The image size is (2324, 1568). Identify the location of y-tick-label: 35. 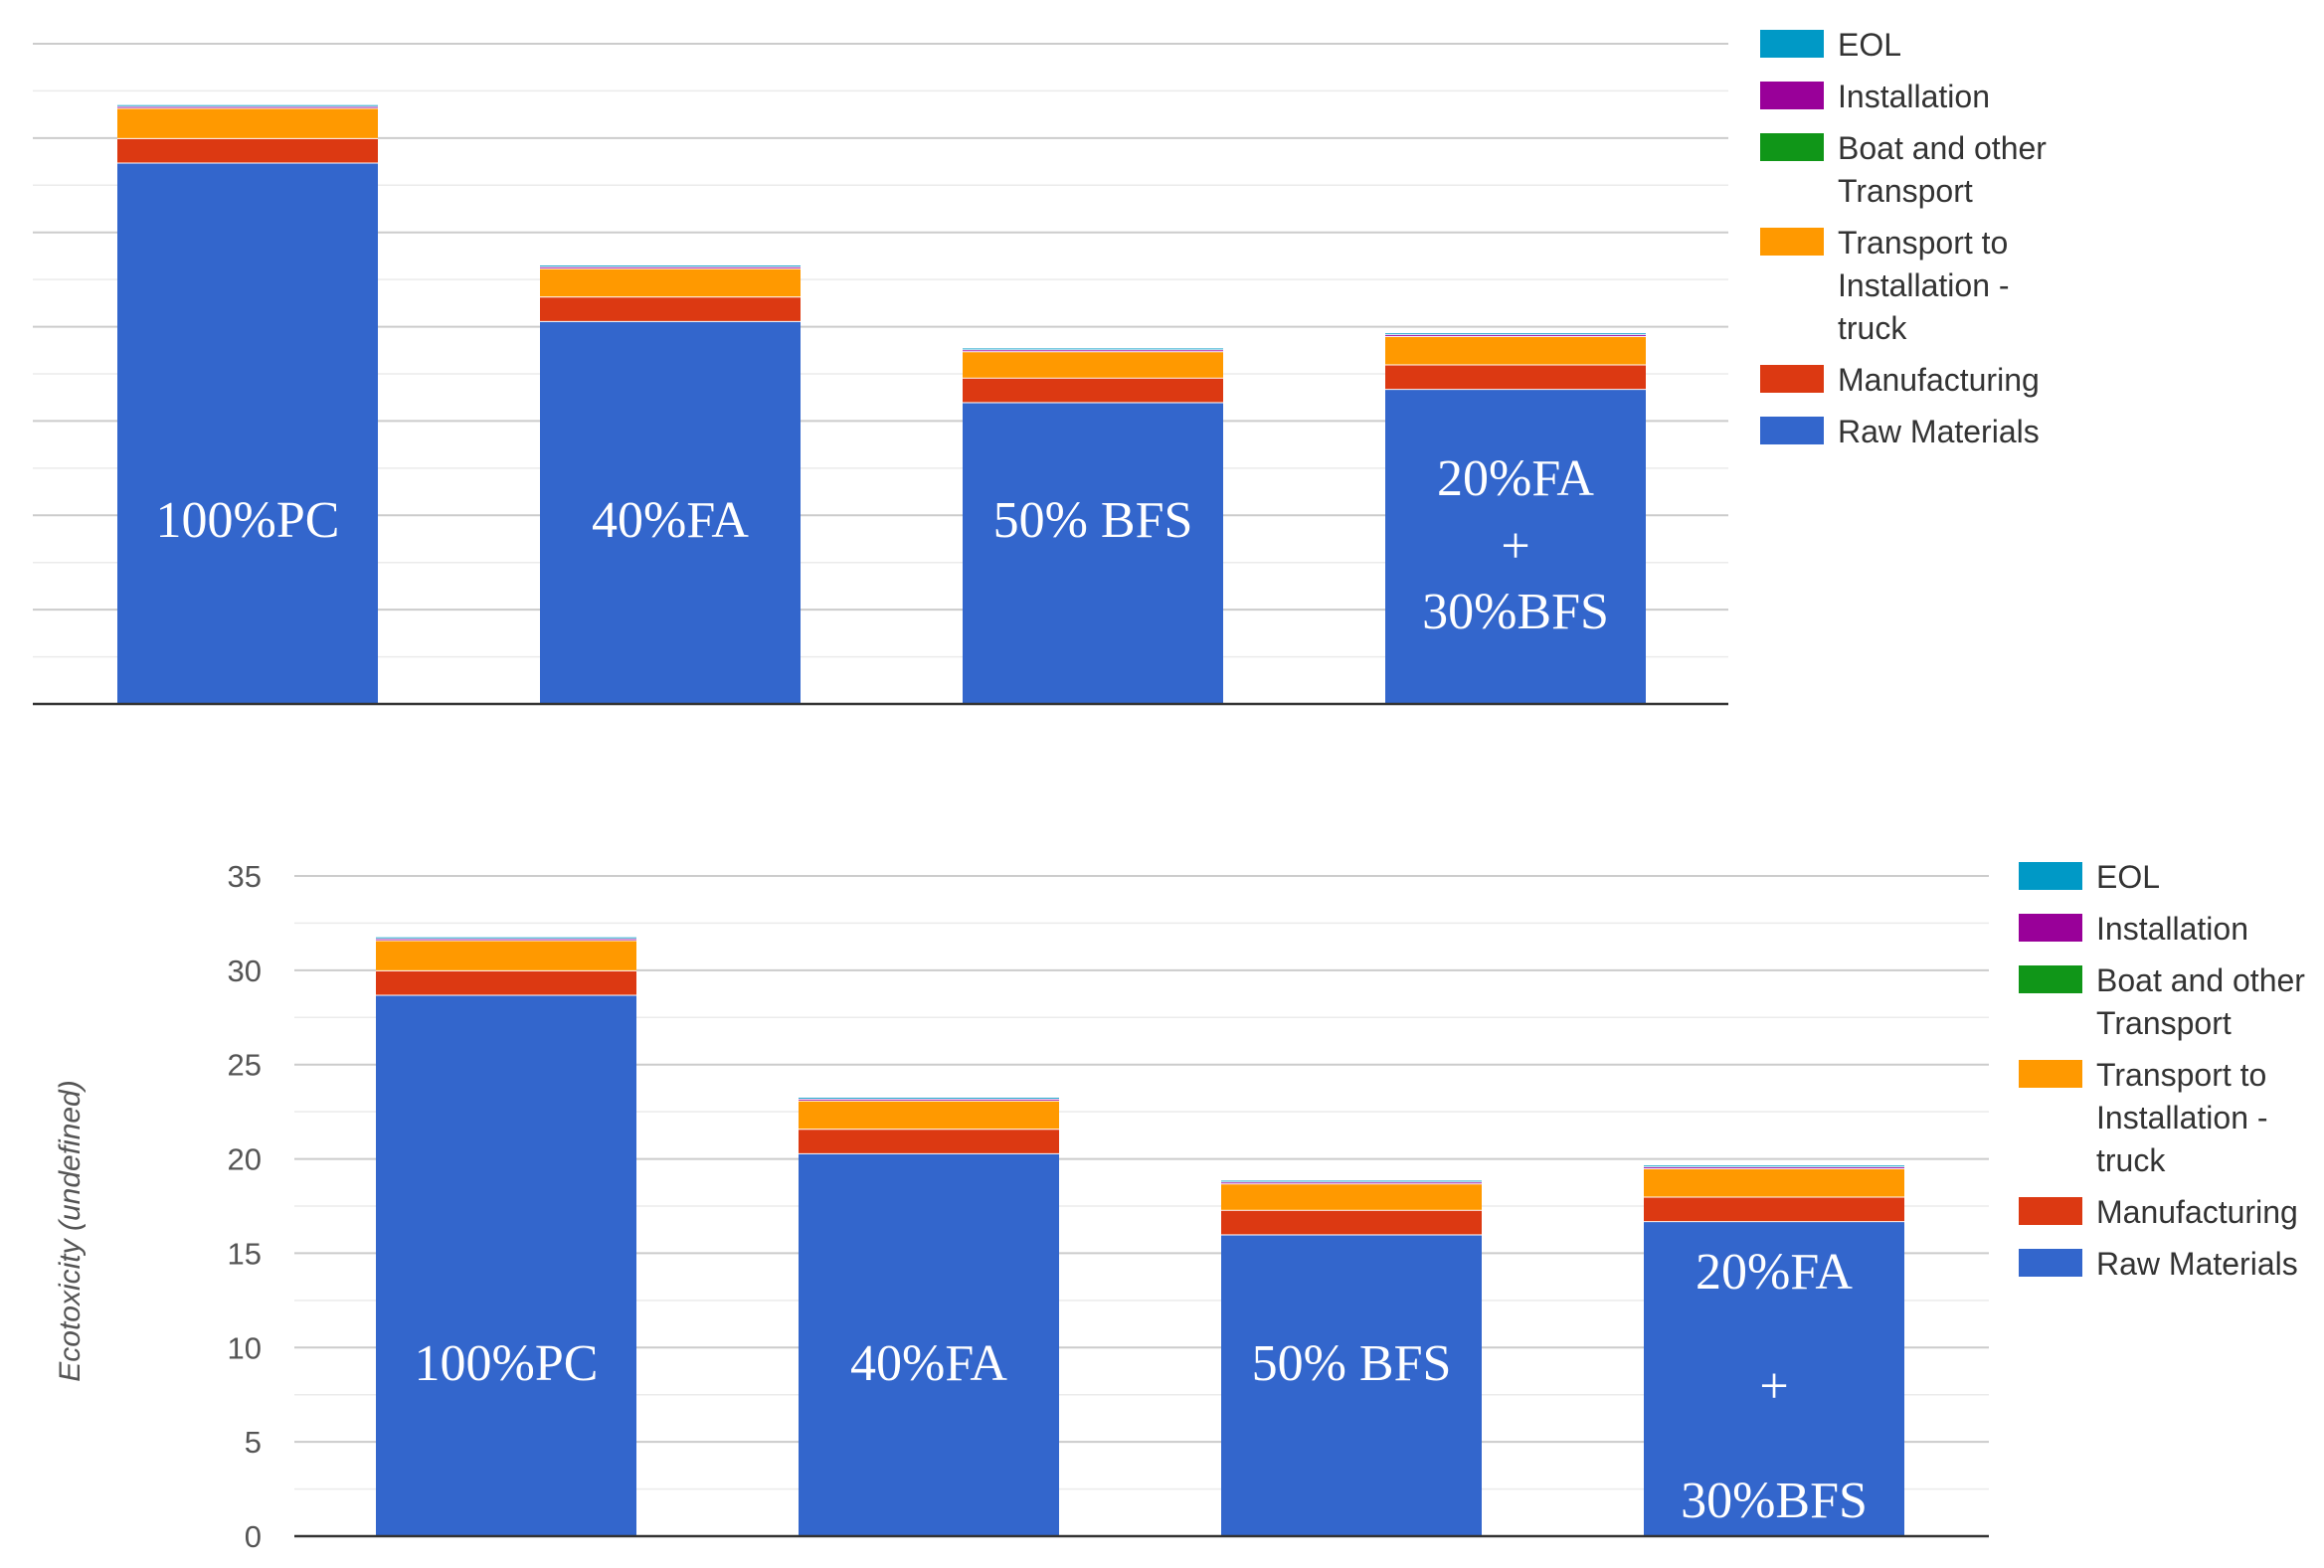
(245, 877).